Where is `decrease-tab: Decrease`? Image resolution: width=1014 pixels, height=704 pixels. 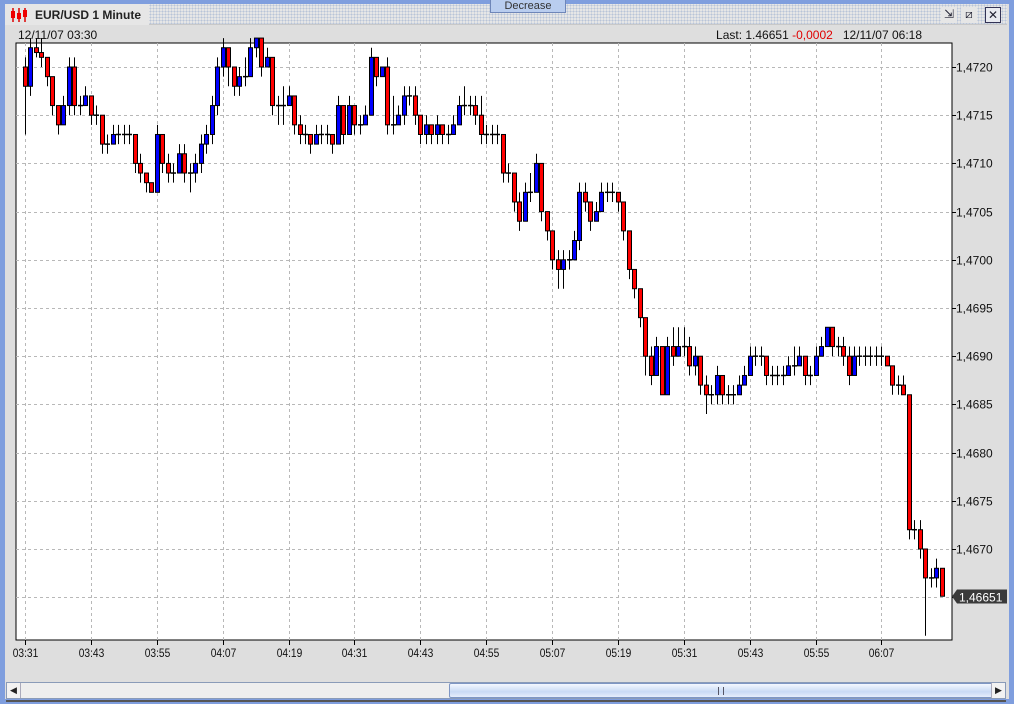
decrease-tab: Decrease is located at coordinates (528, 6).